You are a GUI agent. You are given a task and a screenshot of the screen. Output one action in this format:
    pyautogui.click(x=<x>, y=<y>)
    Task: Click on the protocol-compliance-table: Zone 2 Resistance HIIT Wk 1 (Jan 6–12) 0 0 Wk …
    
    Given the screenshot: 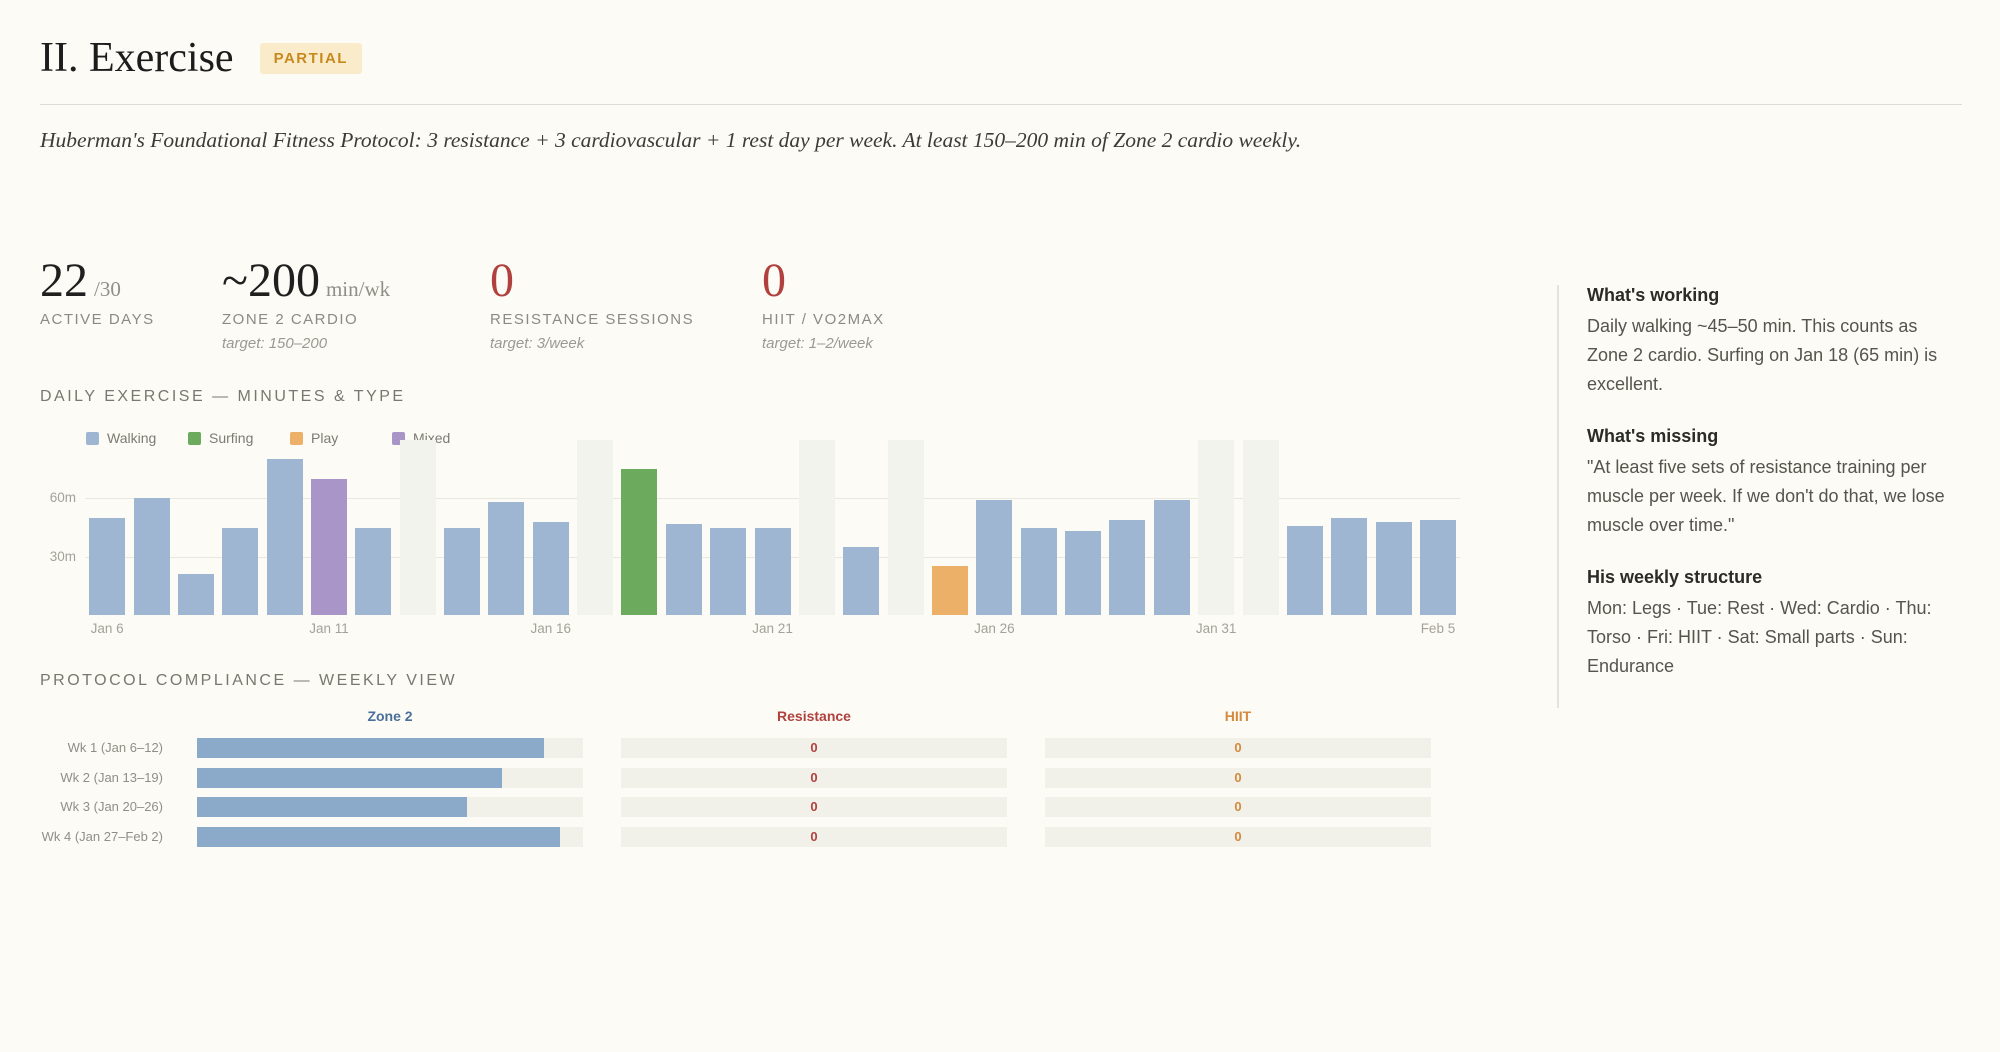 What is the action you would take?
    pyautogui.click(x=737, y=783)
    